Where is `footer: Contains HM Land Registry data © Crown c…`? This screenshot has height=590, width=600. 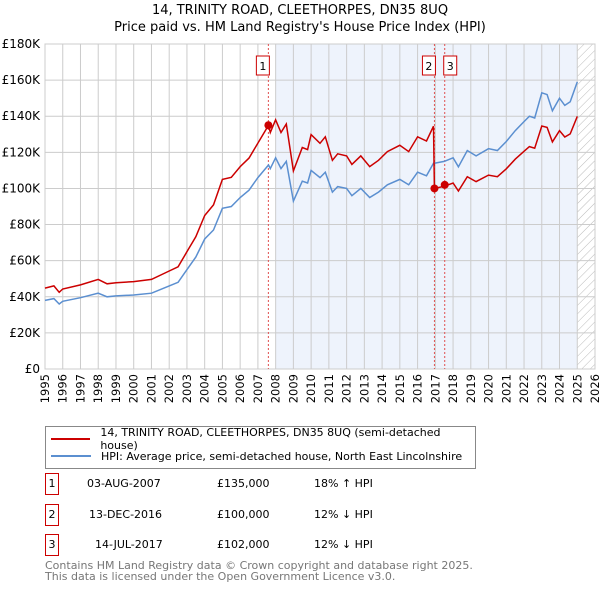 footer: Contains HM Land Registry data © Crown c… is located at coordinates (259, 571).